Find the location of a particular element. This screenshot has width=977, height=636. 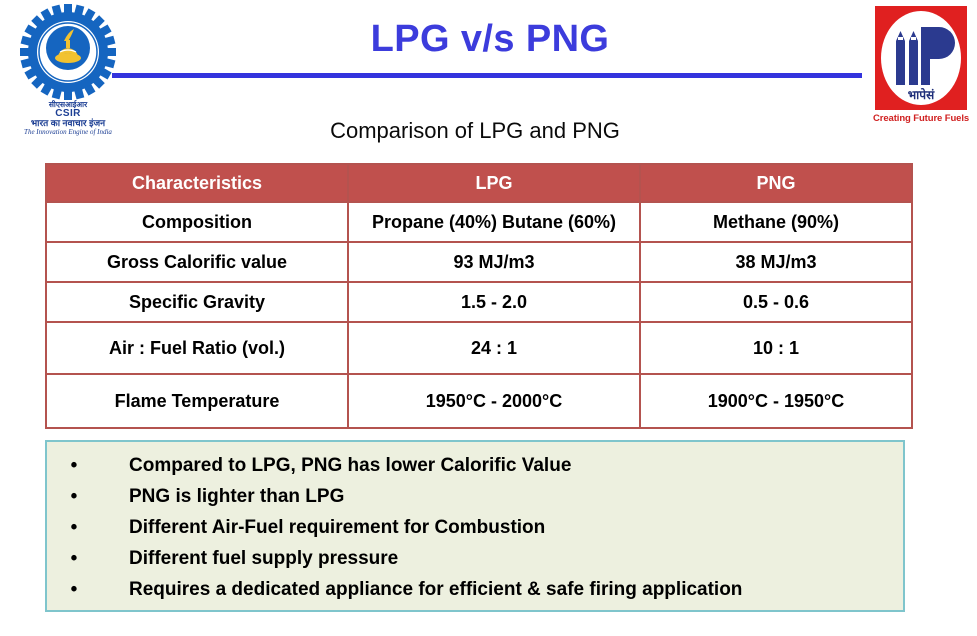

table-header: Characteristics LPG PNG is located at coordinates (479, 183).